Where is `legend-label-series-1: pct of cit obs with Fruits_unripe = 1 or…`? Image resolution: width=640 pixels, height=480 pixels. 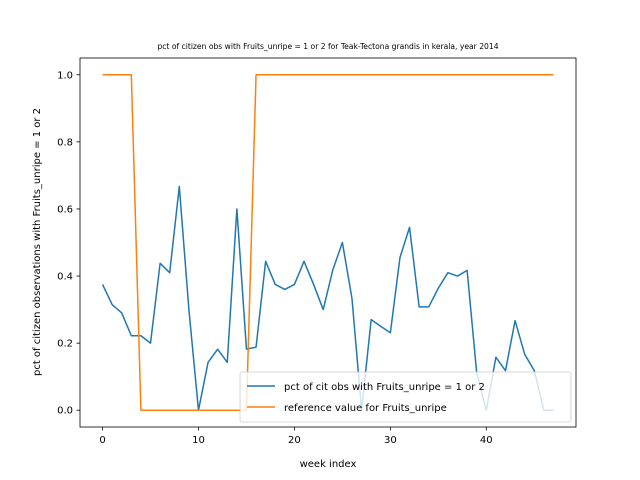 legend-label-series-1: pct of cit obs with Fruits_unripe = 1 or… is located at coordinates (384, 387).